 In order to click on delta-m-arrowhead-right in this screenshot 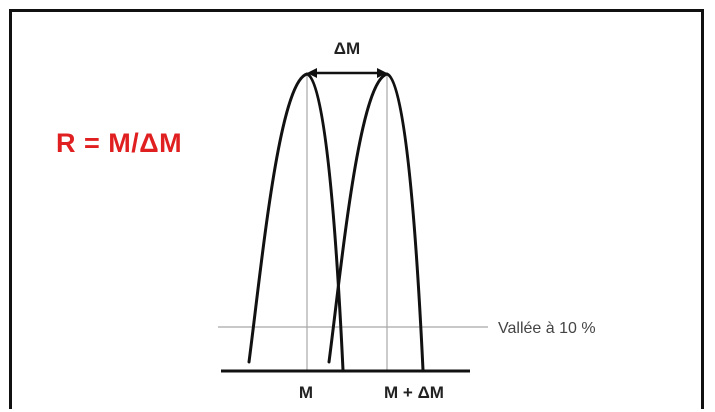, I will do `click(382, 73)`.